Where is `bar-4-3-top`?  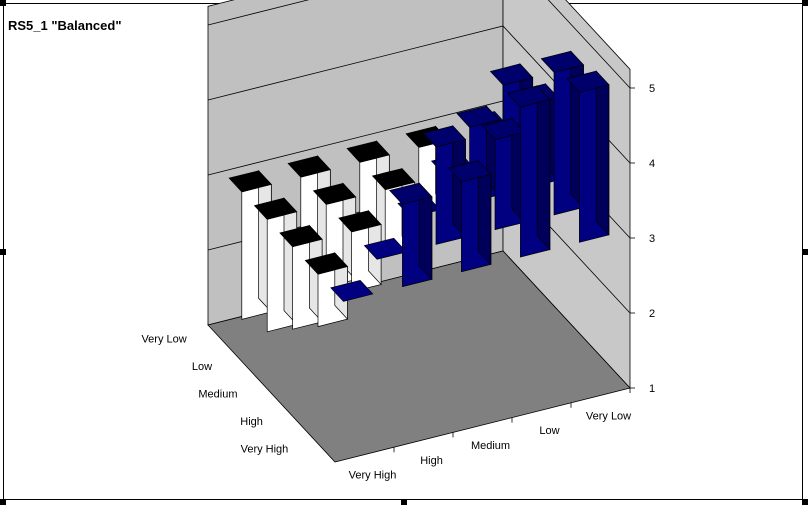
bar-4-3-top is located at coordinates (478, 116).